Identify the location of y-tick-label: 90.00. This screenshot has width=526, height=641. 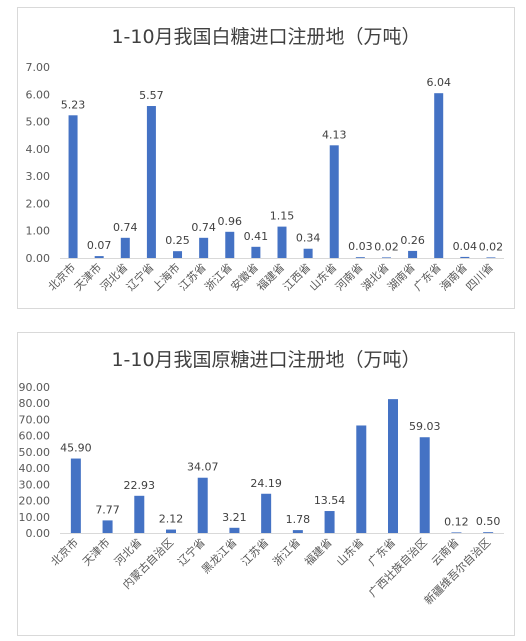
(35, 387).